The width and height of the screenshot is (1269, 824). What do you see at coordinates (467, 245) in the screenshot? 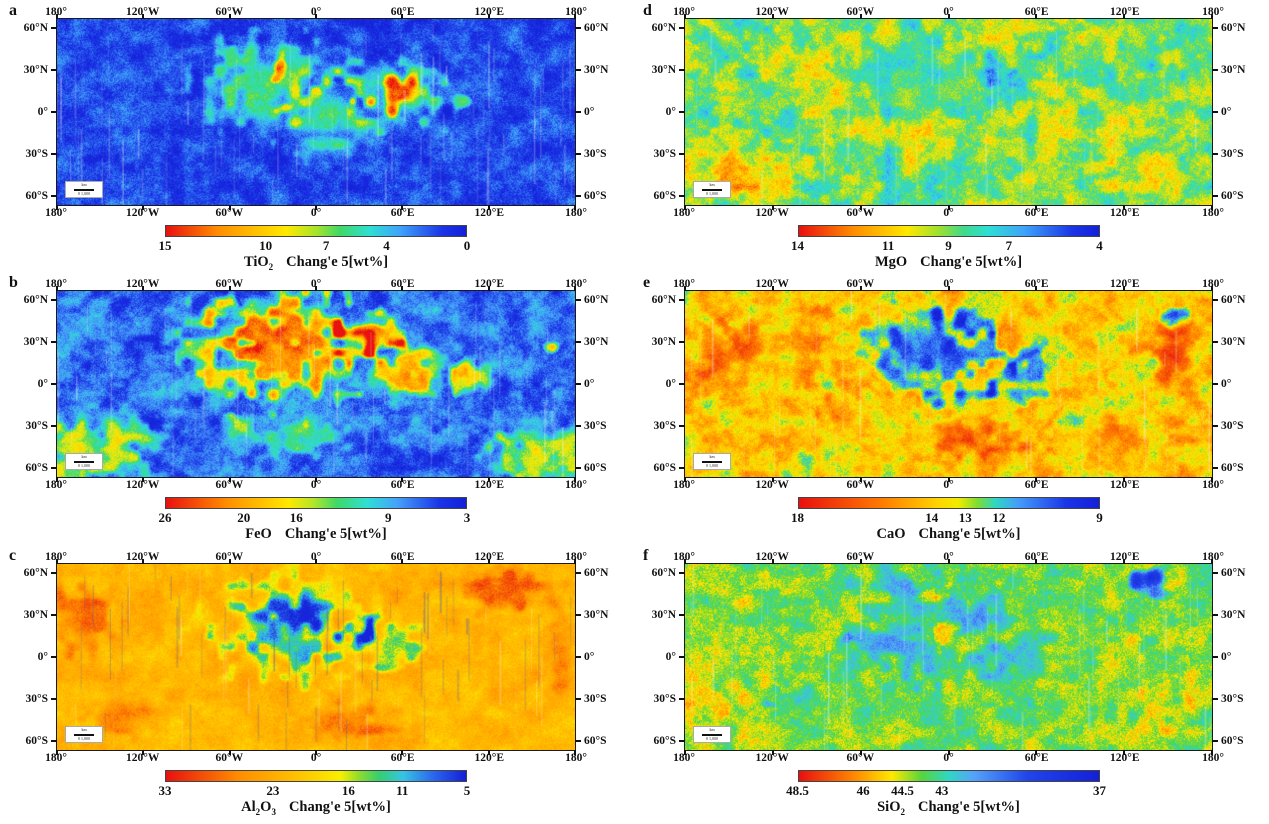
I see `colorbar-tick-label: 0` at bounding box center [467, 245].